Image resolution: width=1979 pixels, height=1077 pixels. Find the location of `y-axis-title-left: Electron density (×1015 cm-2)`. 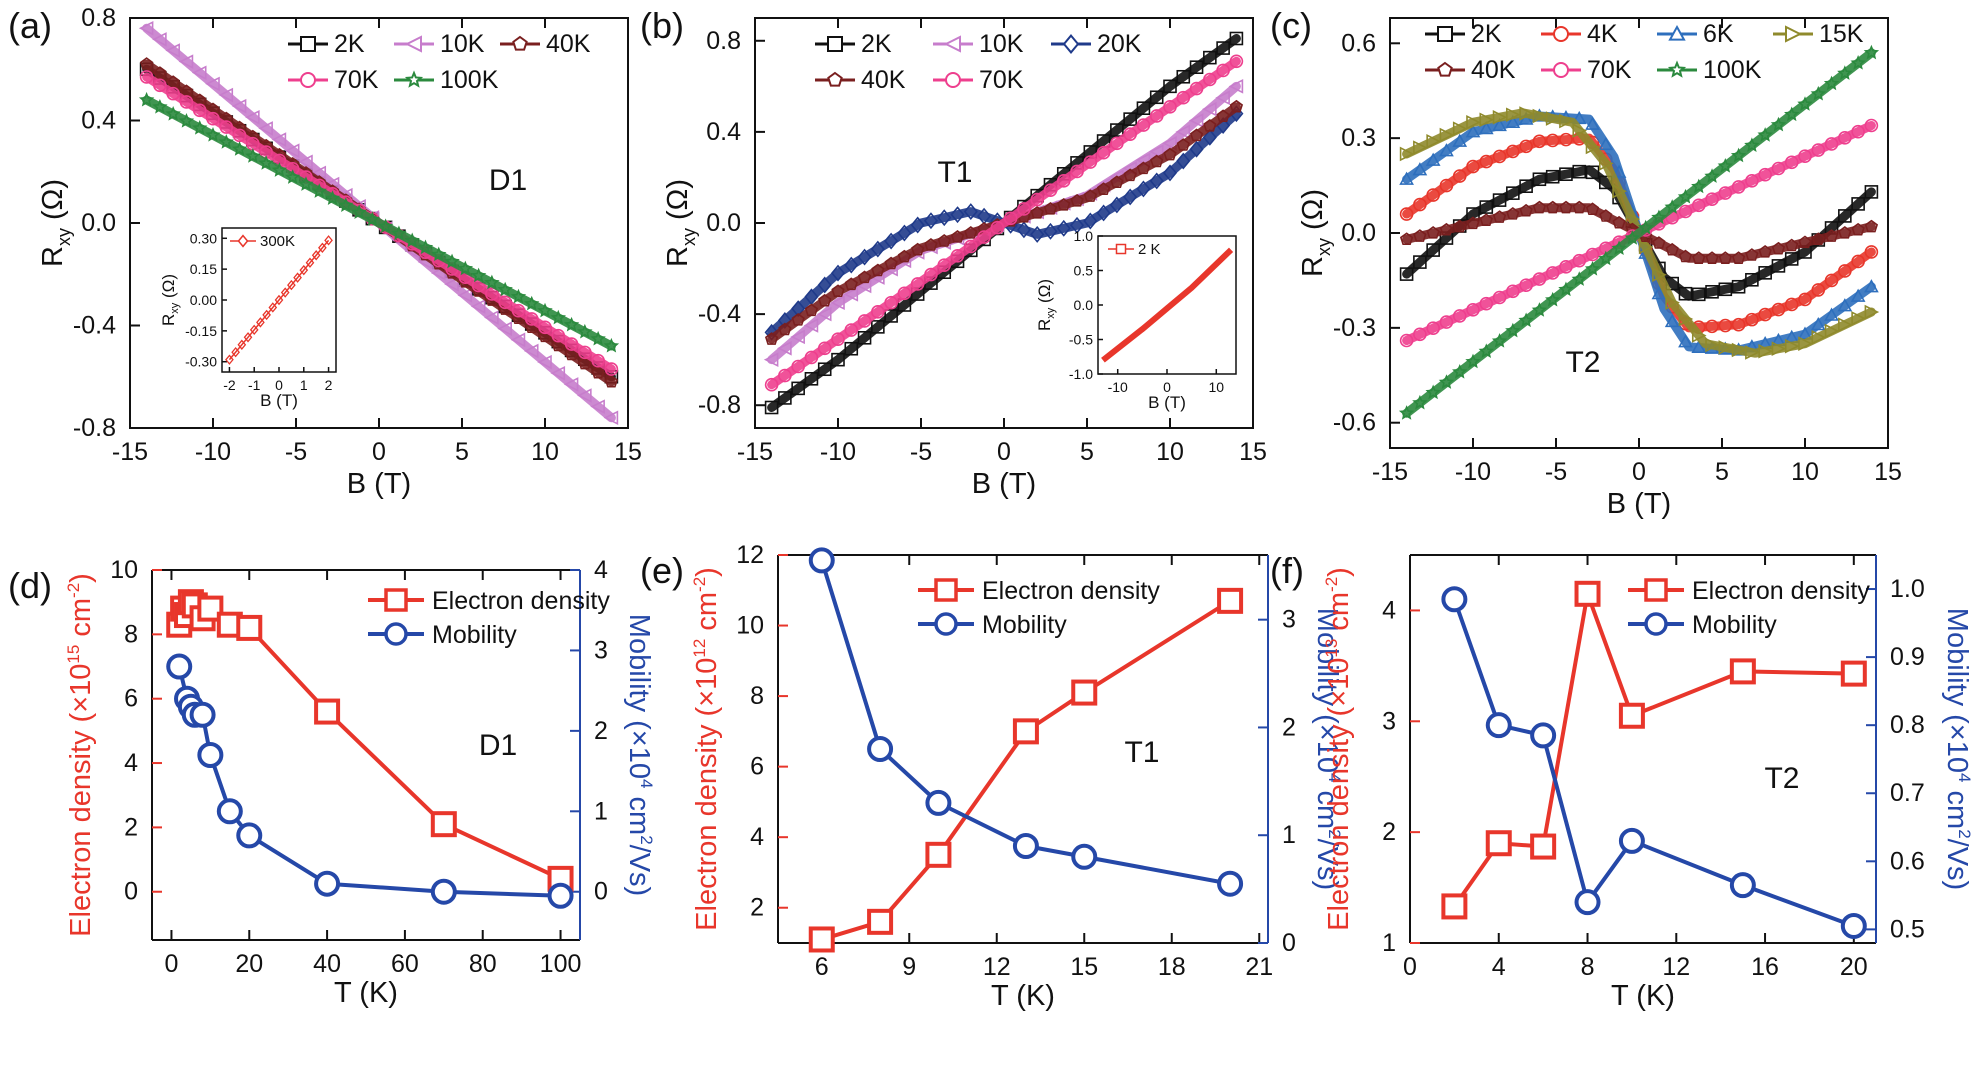

y-axis-title-left: Electron density (×1015 cm-2) is located at coordinates (80, 755).